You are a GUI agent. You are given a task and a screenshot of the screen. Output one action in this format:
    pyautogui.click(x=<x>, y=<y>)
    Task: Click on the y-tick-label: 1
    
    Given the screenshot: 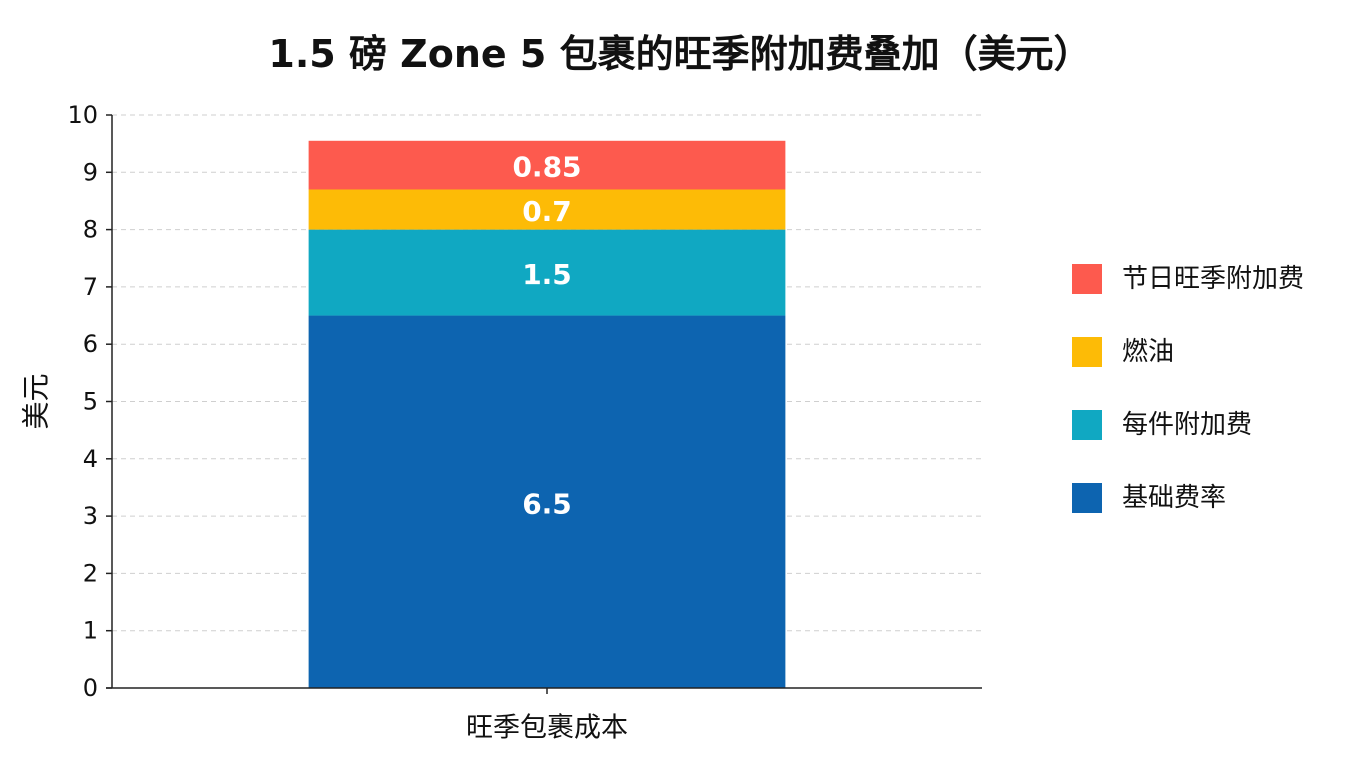 What is the action you would take?
    pyautogui.click(x=90, y=631)
    